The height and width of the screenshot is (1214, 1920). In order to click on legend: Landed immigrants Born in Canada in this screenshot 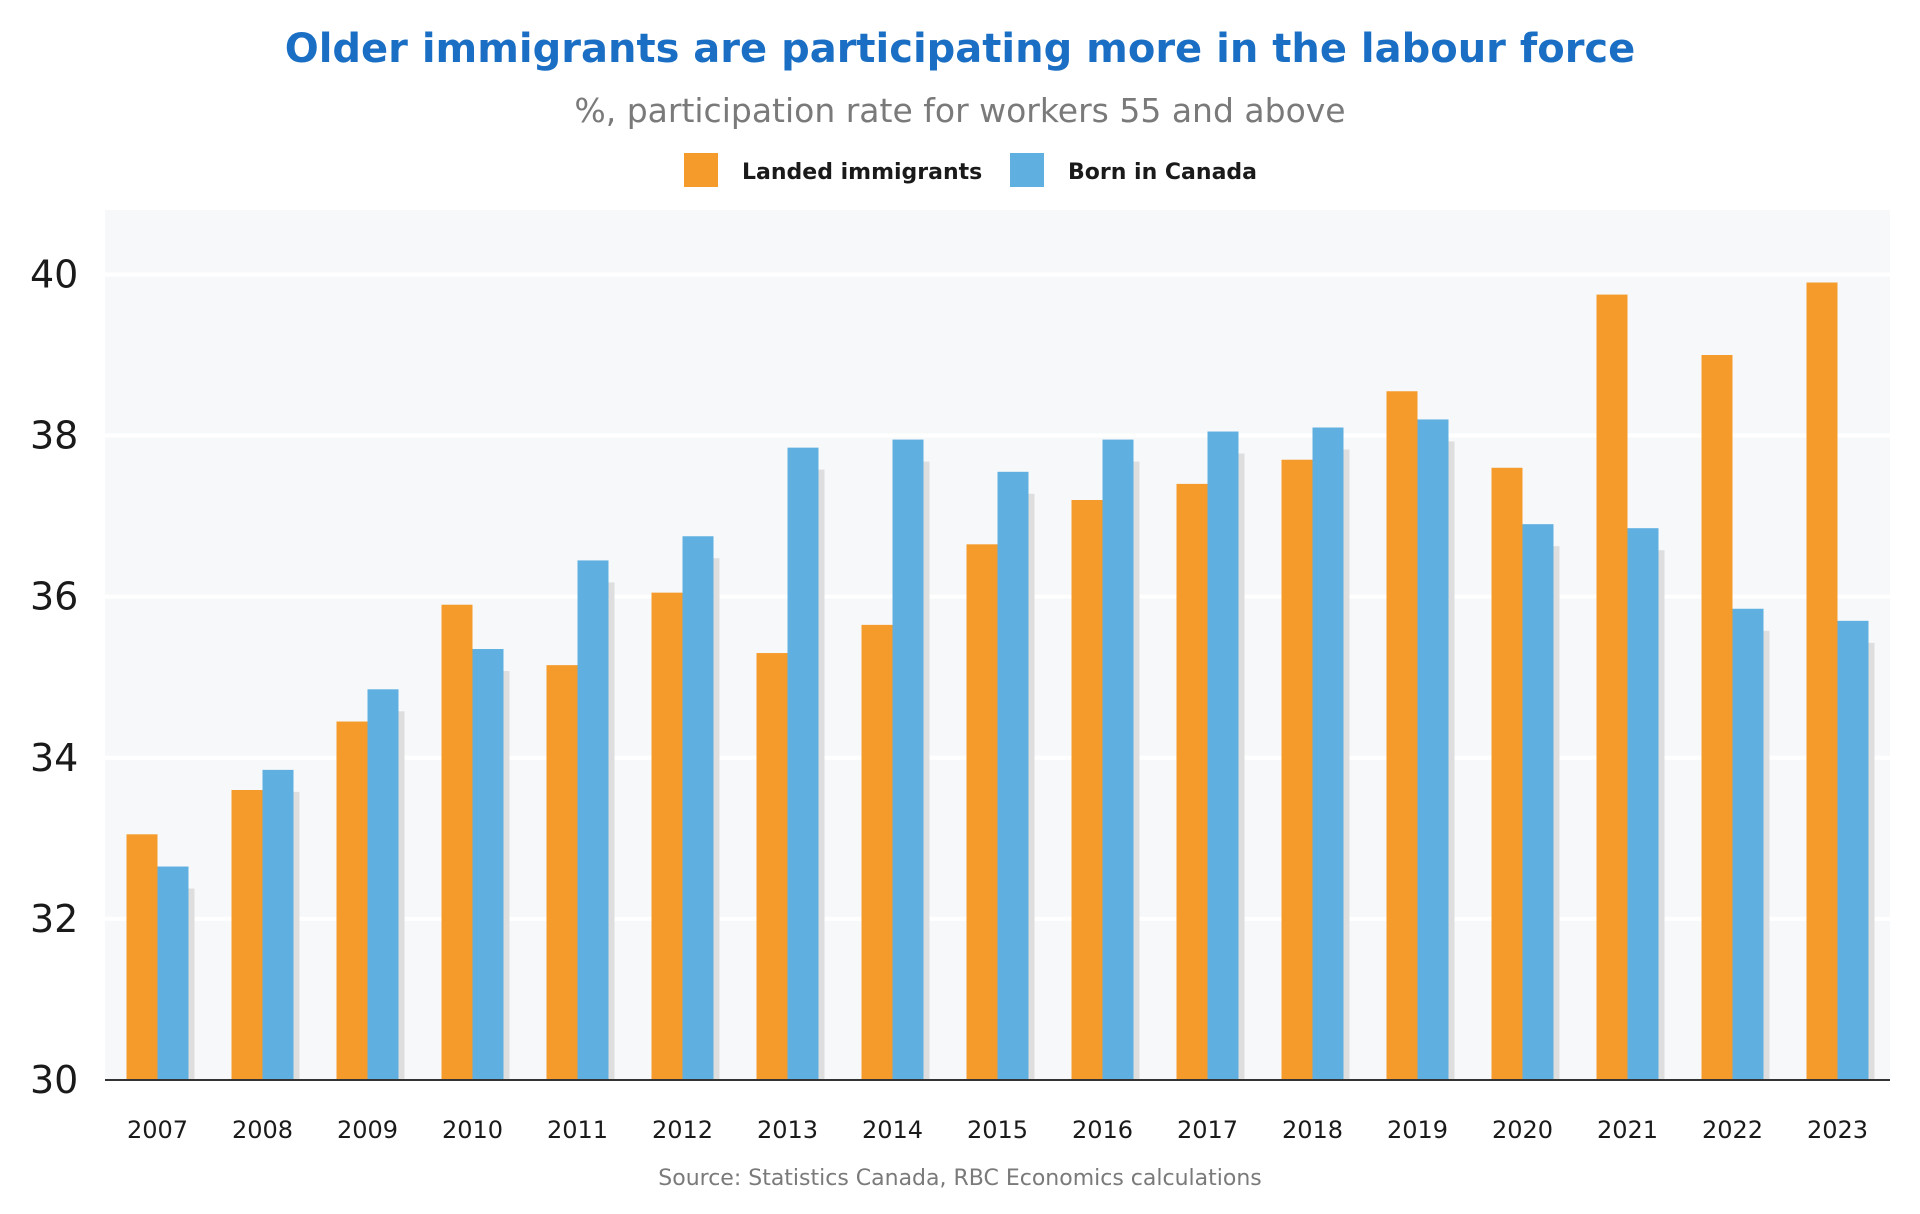, I will do `click(970, 170)`.